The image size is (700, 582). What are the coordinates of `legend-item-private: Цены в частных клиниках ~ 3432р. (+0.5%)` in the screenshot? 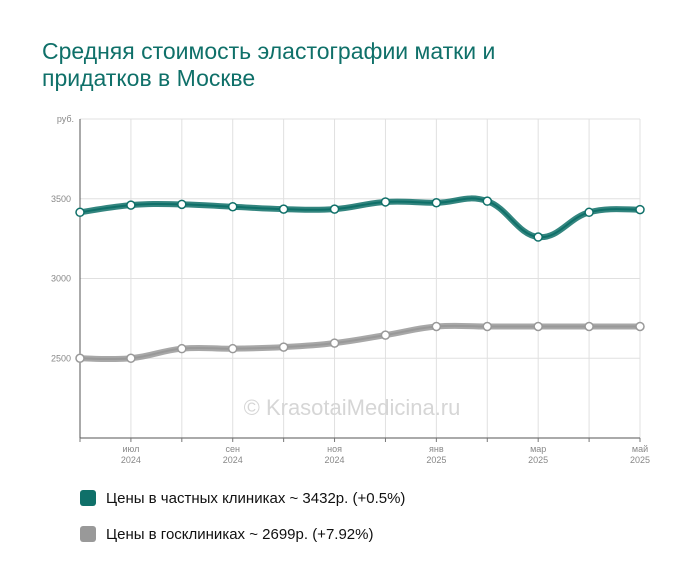 It's located at (242, 498).